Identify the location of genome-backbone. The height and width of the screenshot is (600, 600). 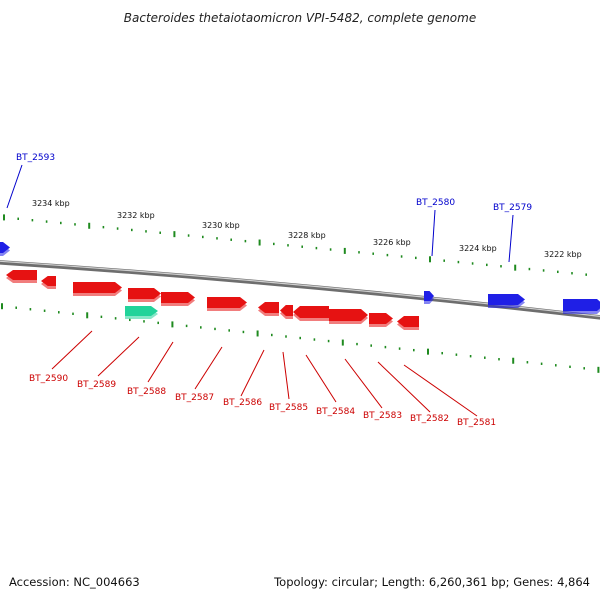
(300, 290).